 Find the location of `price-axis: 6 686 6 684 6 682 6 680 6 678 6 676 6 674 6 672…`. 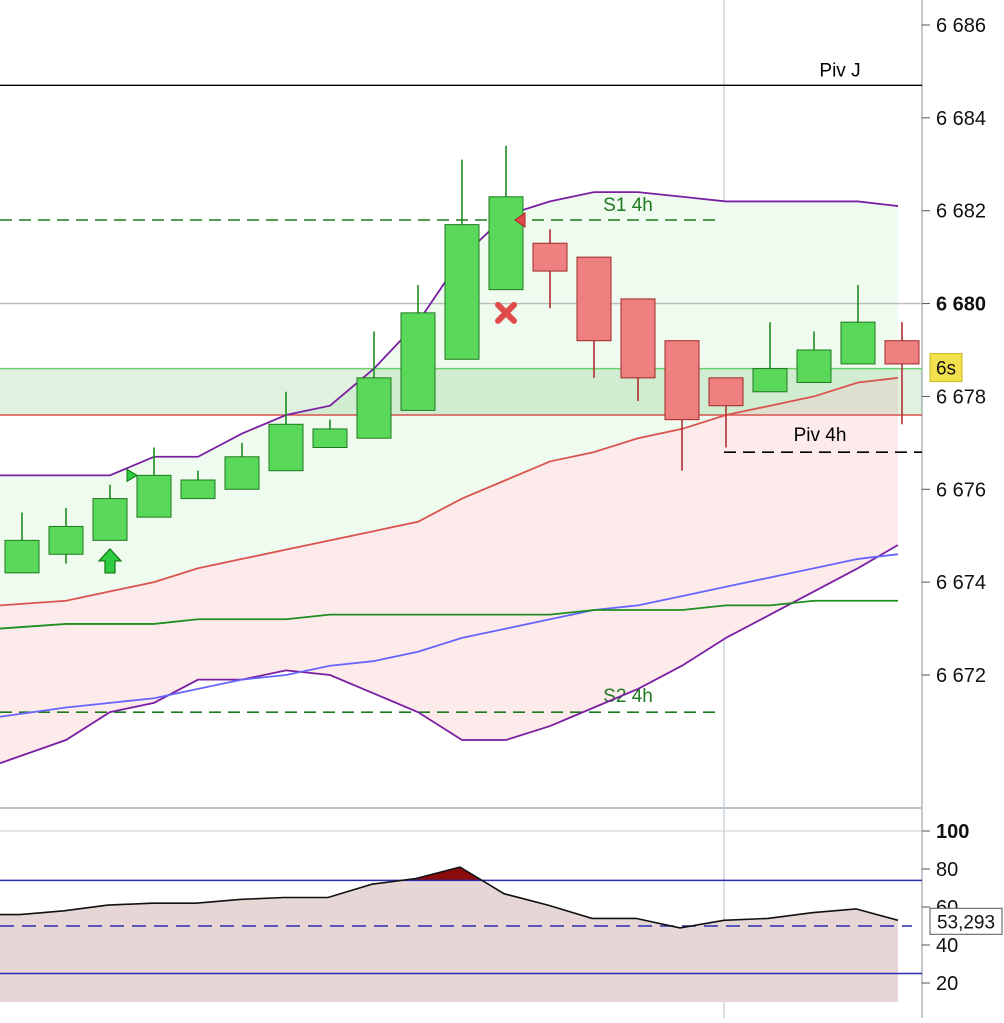

price-axis: 6 686 6 684 6 682 6 680 6 678 6 676 6 674 6 672… is located at coordinates (962, 505).